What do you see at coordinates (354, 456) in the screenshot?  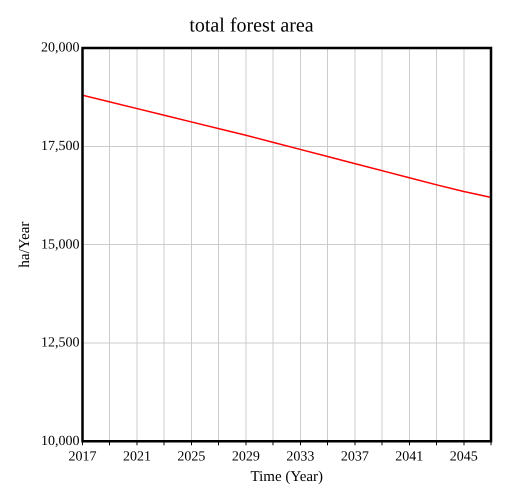 I see `x-tick-label: 2037` at bounding box center [354, 456].